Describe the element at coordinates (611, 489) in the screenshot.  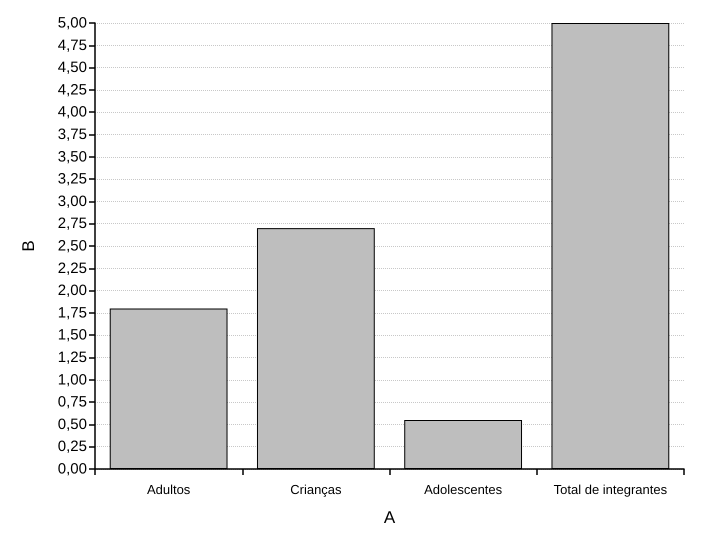
I see `x-tick-label: Total de integrantes` at that location.